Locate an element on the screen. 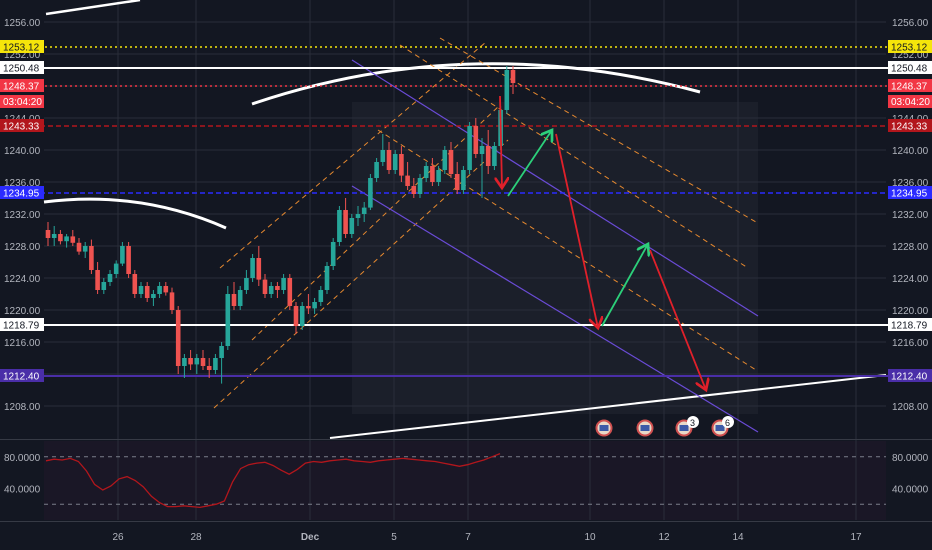 Image resolution: width=932 pixels, height=550 pixels. price-tag-right-text: 1250.48 is located at coordinates (909, 69).